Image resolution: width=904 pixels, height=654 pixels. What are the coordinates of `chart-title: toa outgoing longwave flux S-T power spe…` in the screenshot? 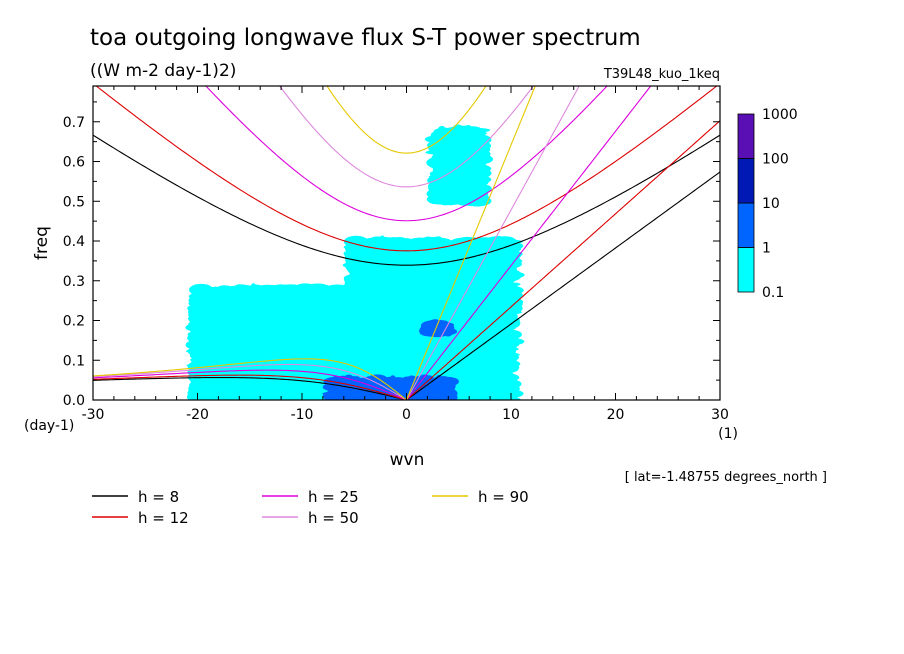 It's located at (365, 38).